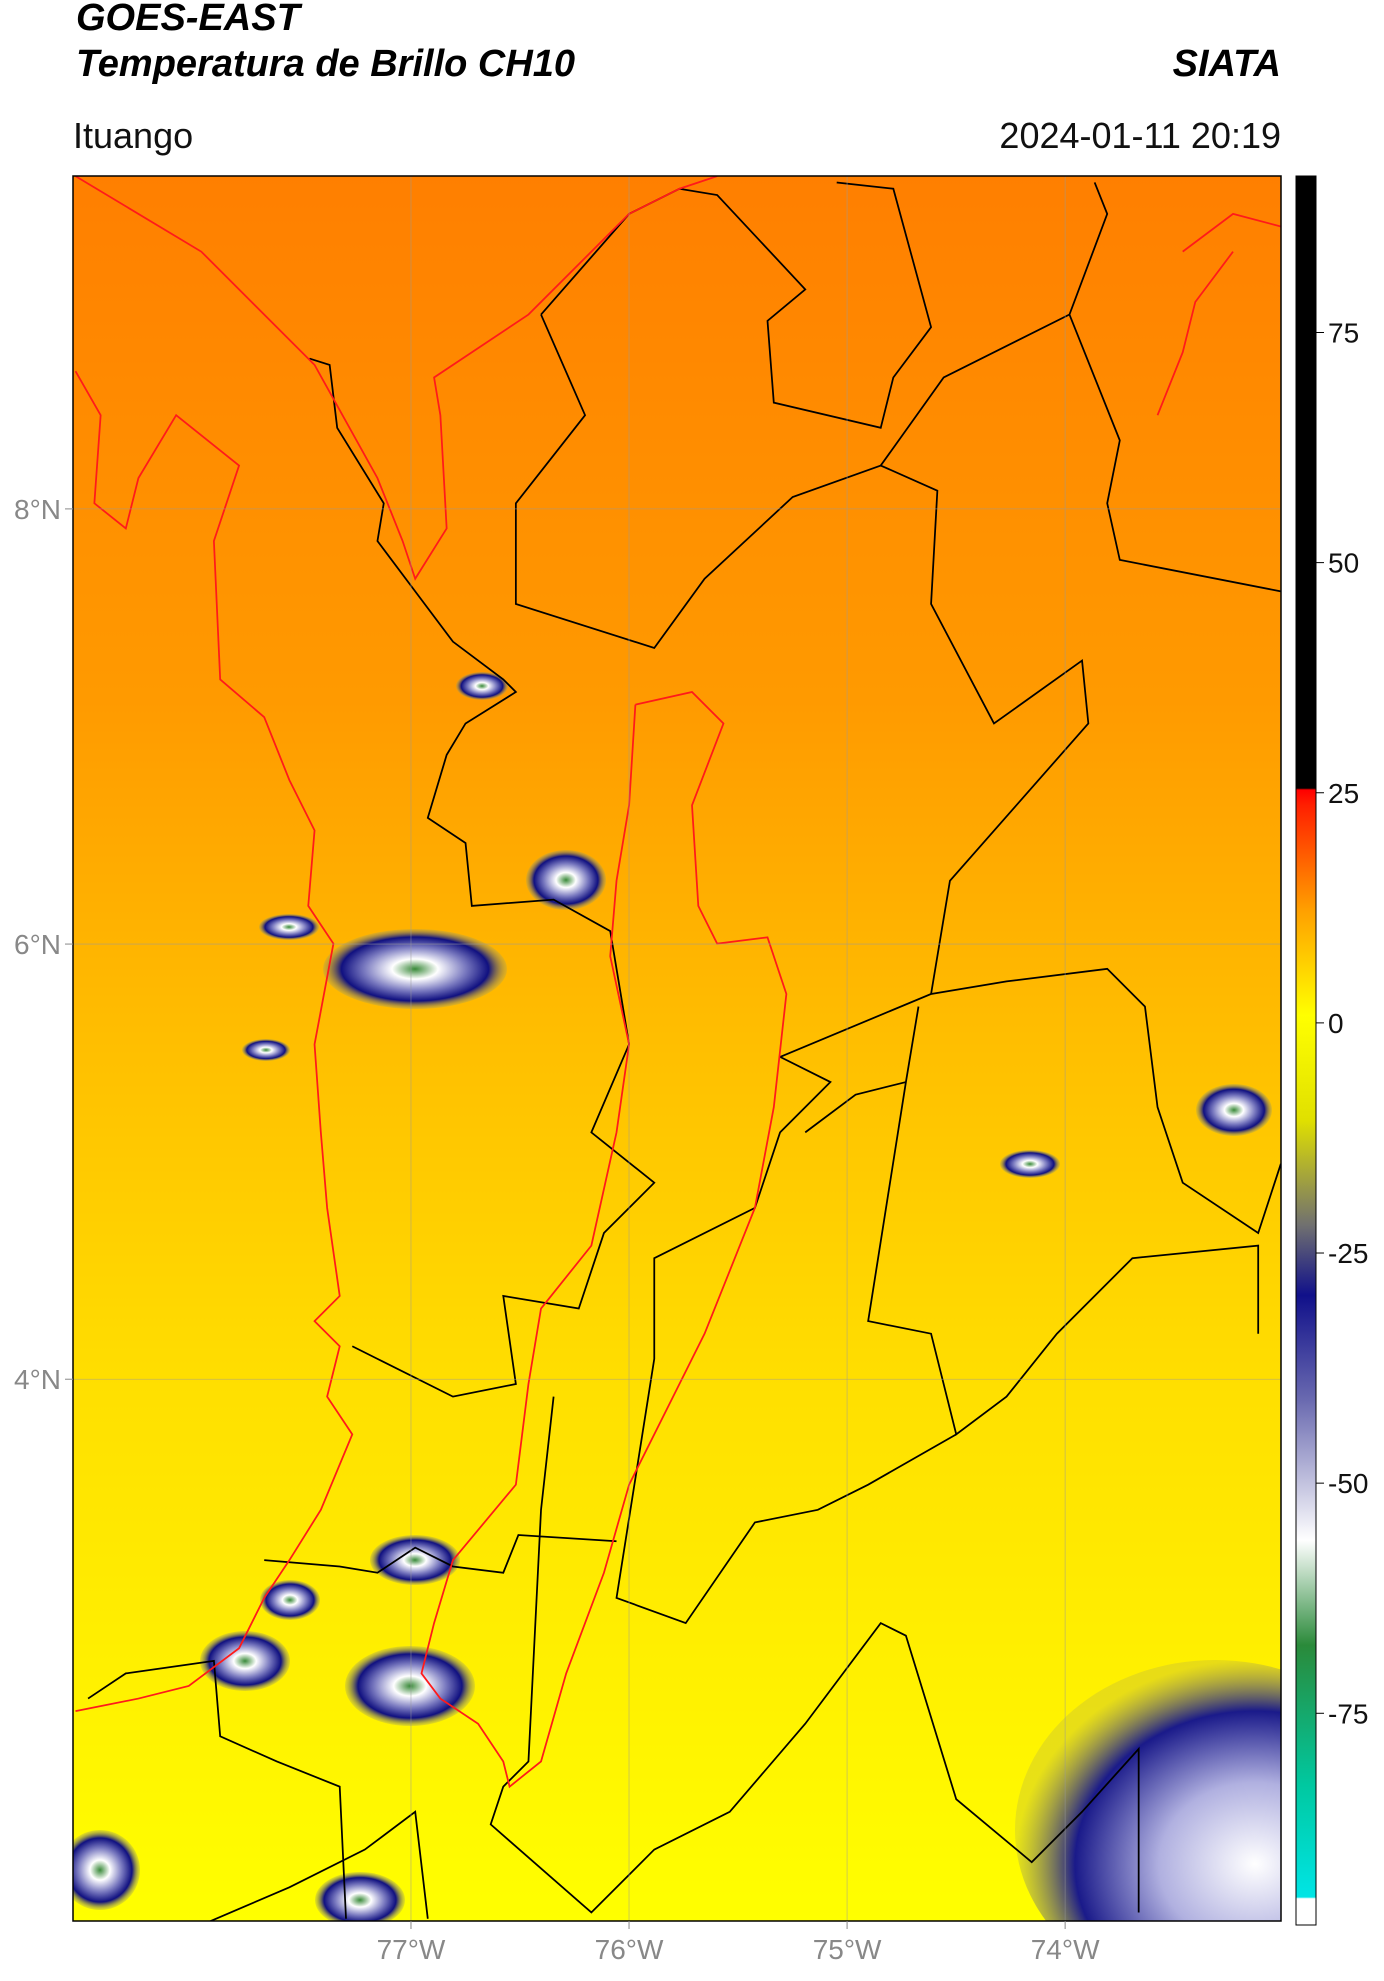 Image resolution: width=1384 pixels, height=1981 pixels. I want to click on colorbar, so click(1306, 1050).